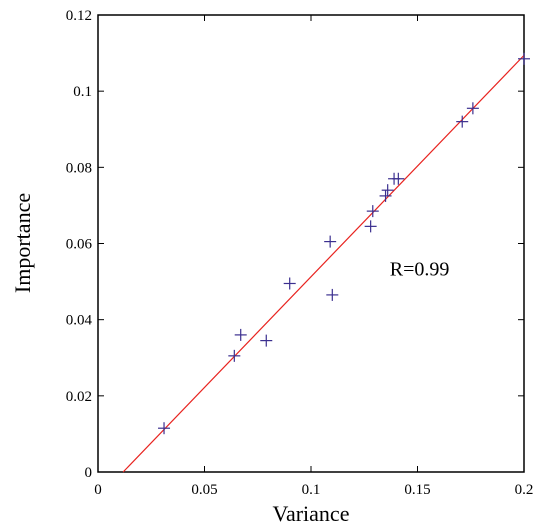  What do you see at coordinates (79, 16) in the screenshot?
I see `y-tick-label: 0.12` at bounding box center [79, 16].